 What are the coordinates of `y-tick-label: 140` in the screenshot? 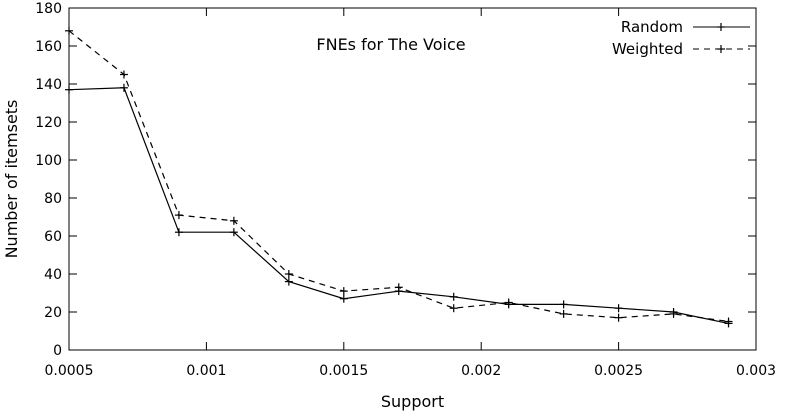 It's located at (48, 85).